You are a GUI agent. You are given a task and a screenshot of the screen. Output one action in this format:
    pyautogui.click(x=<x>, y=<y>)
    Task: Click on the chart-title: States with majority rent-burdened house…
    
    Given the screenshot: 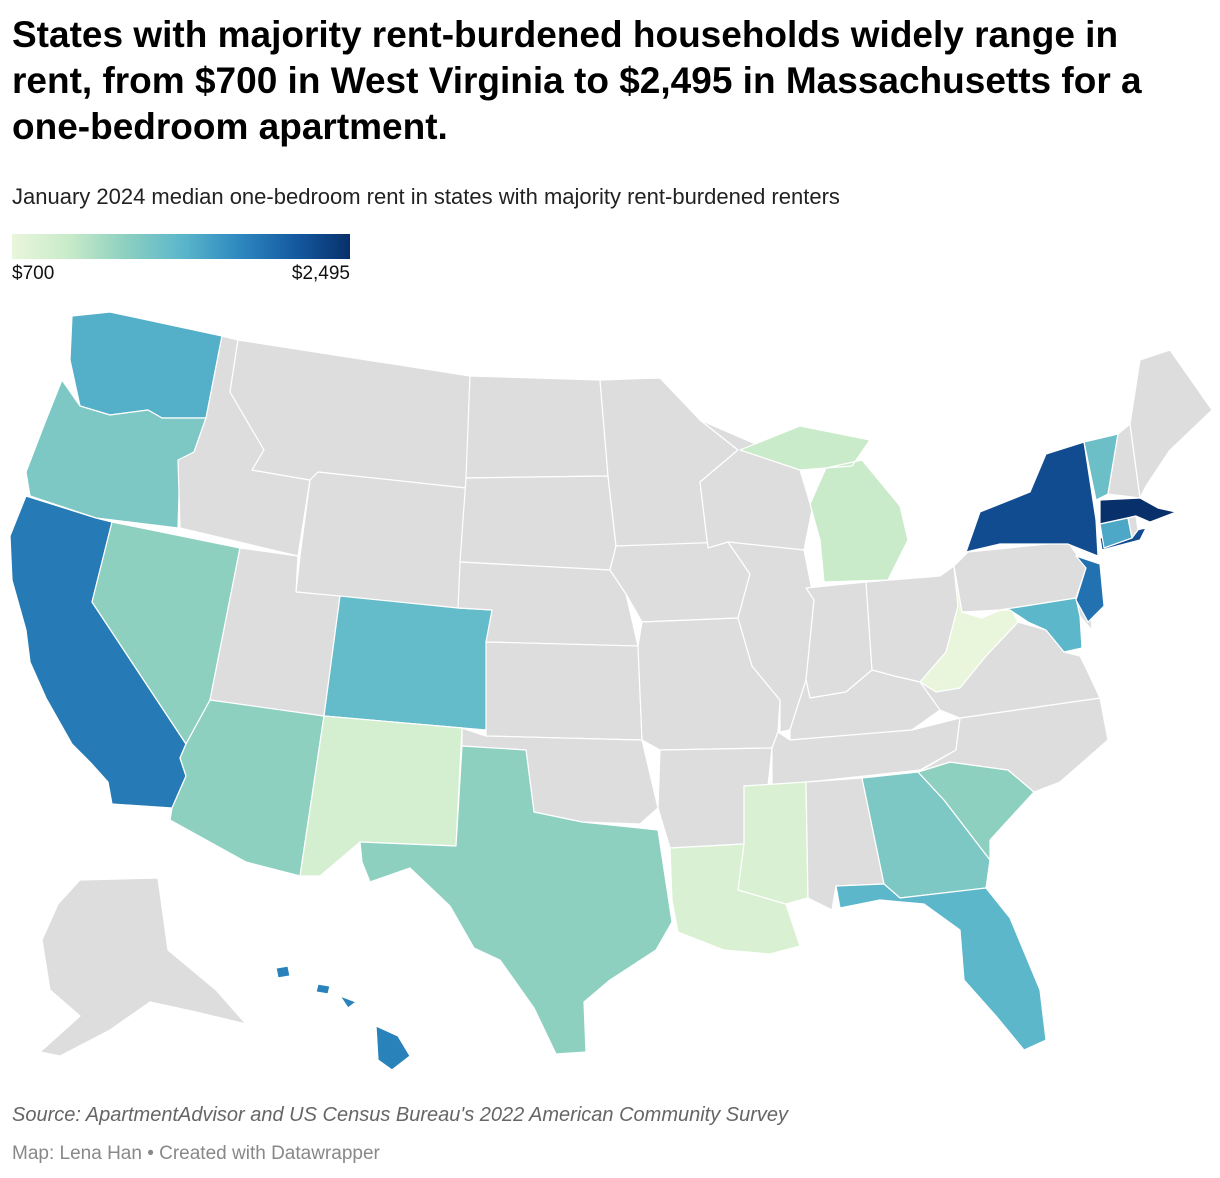 What is the action you would take?
    pyautogui.click(x=577, y=80)
    